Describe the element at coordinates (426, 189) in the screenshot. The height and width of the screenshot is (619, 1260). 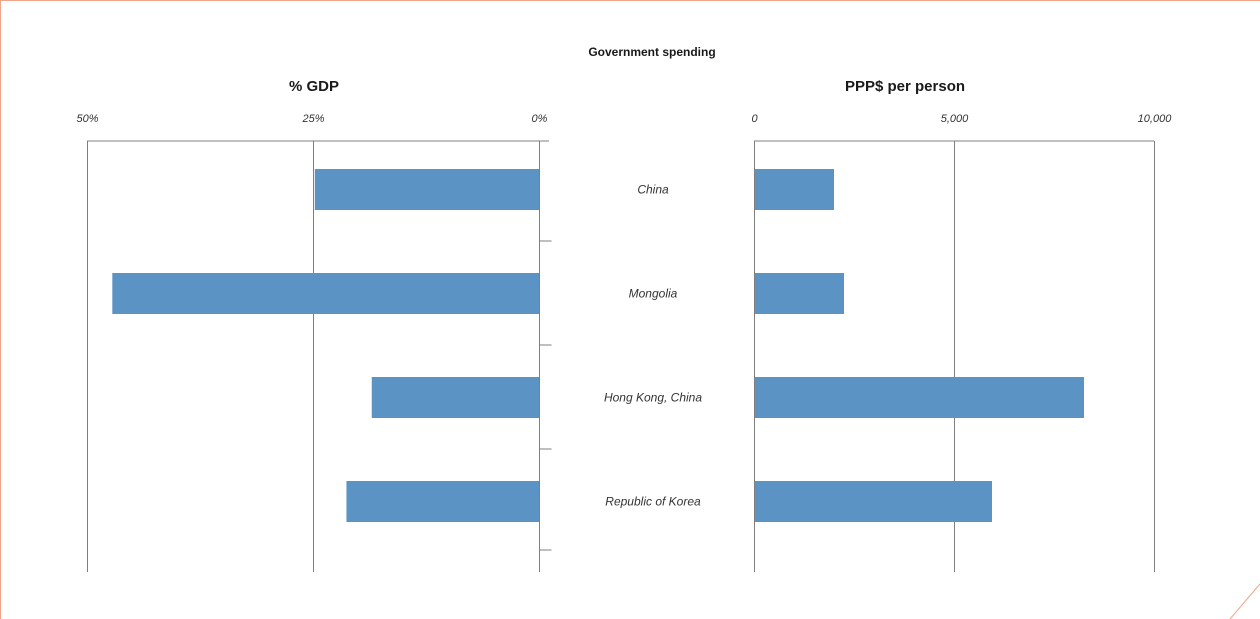
I see `panel-0-bar-china` at that location.